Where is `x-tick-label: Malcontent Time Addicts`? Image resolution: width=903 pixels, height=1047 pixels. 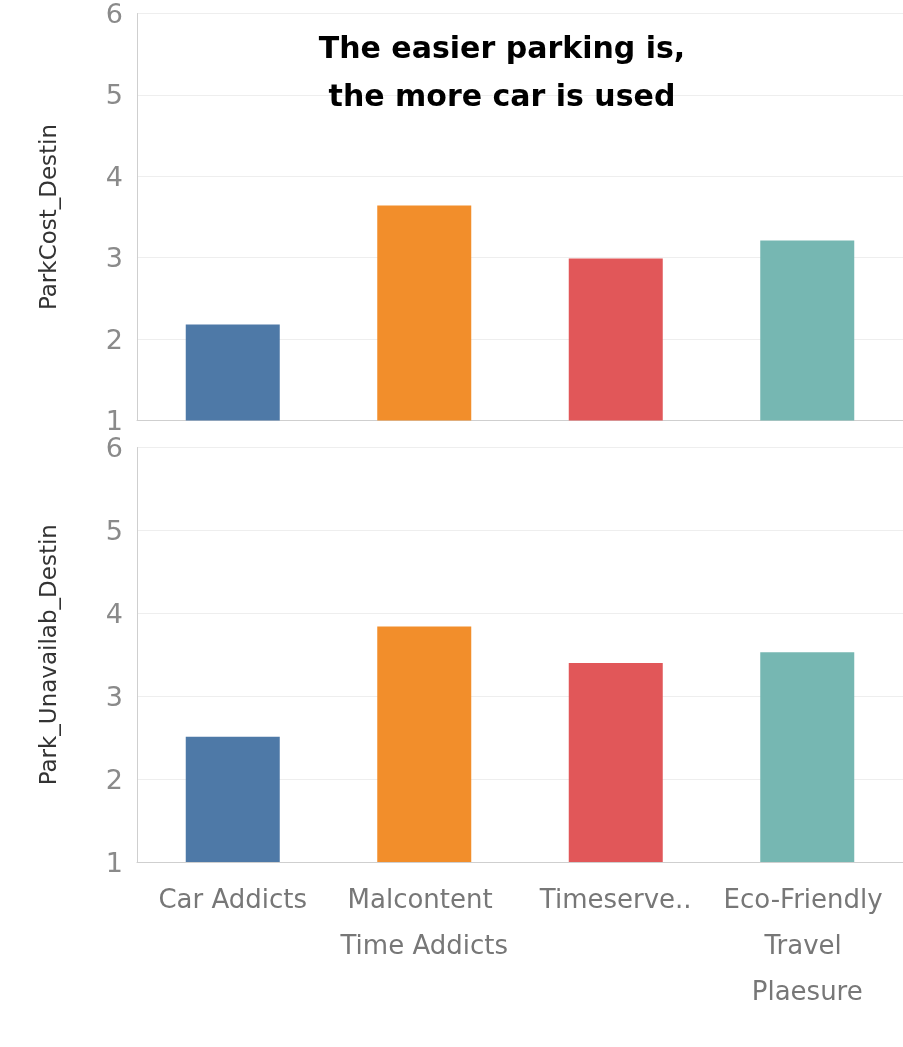 x-tick-label: Malcontent Time Addicts is located at coordinates (423, 922).